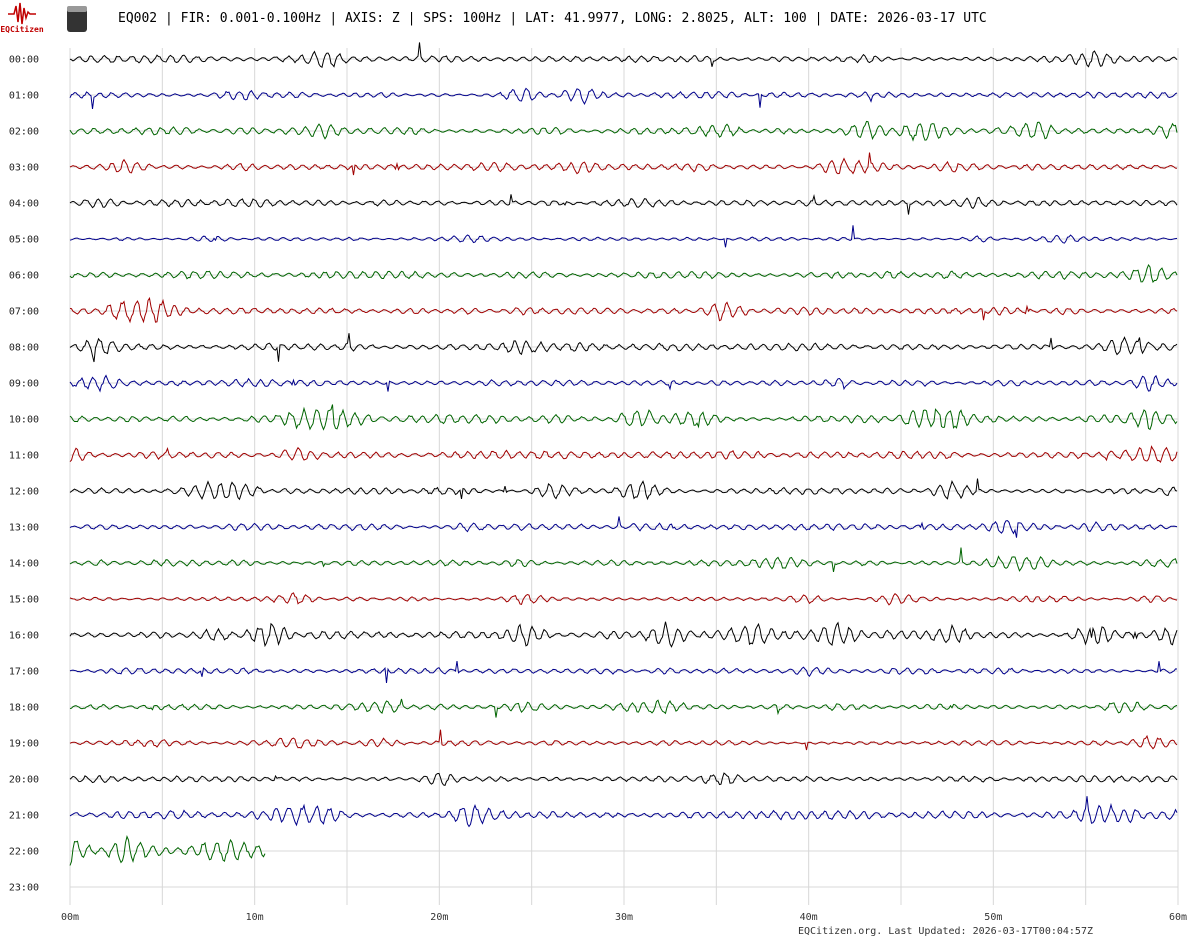  Describe the element at coordinates (24, 240) in the screenshot. I see `row-label: 05:00` at that location.